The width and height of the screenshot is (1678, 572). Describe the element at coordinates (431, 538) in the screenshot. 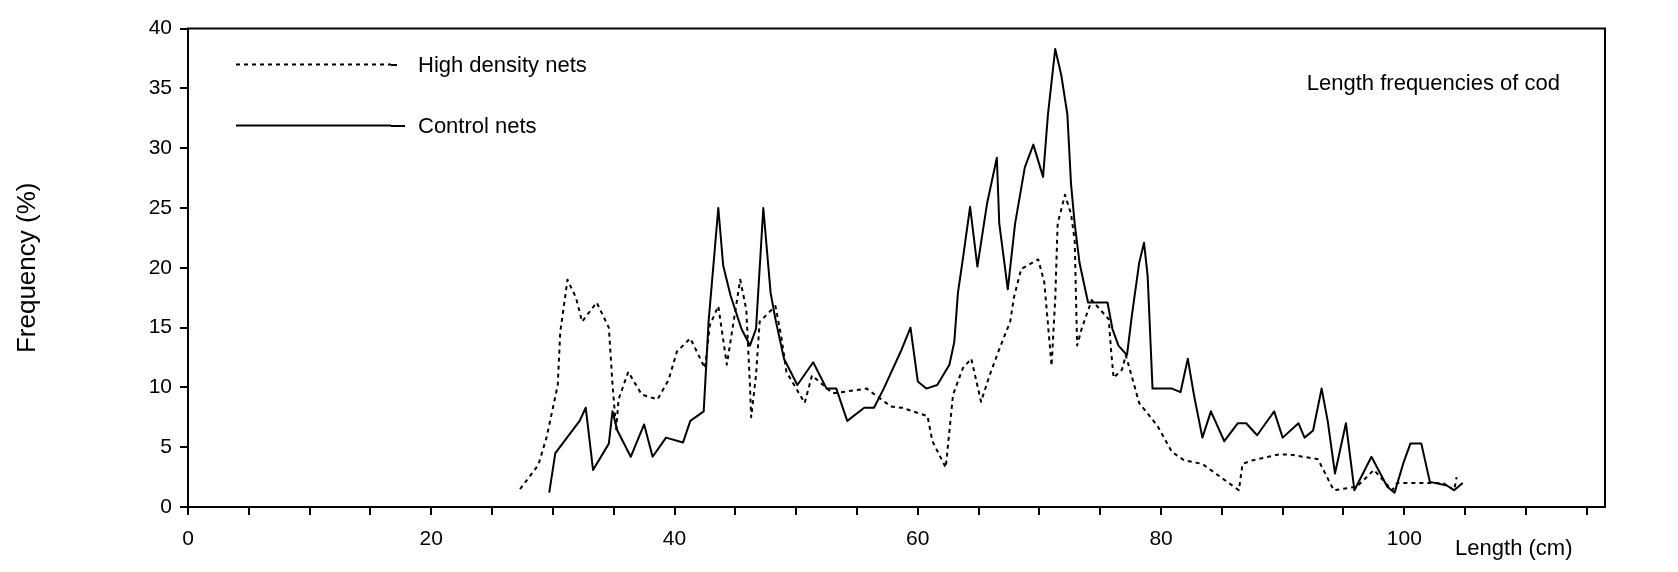

I see `x-tick-label: 20` at that location.